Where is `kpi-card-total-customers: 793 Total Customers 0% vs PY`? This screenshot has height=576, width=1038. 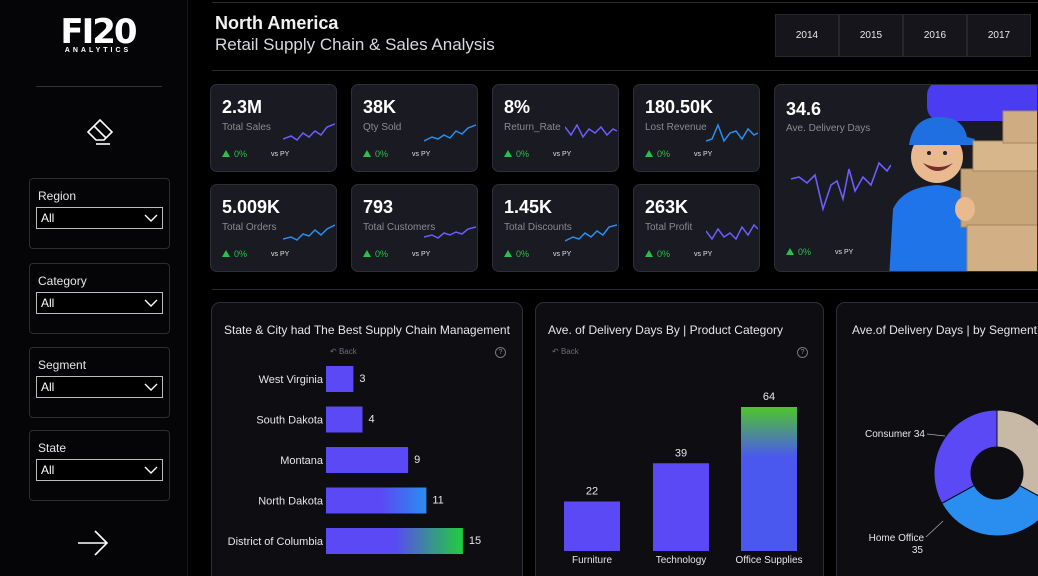 kpi-card-total-customers: 793 Total Customers 0% vs PY is located at coordinates (414, 228).